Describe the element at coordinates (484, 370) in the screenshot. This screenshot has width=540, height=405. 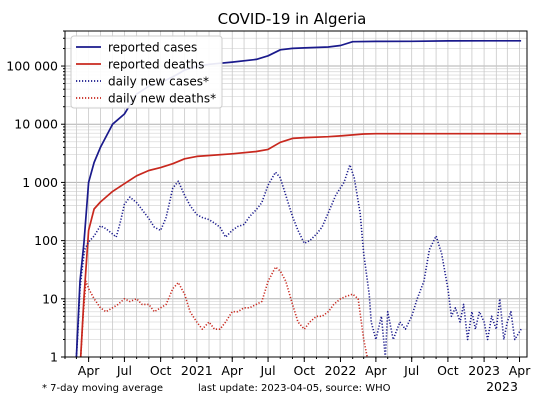
I see `x-tick-label: 2023` at that location.